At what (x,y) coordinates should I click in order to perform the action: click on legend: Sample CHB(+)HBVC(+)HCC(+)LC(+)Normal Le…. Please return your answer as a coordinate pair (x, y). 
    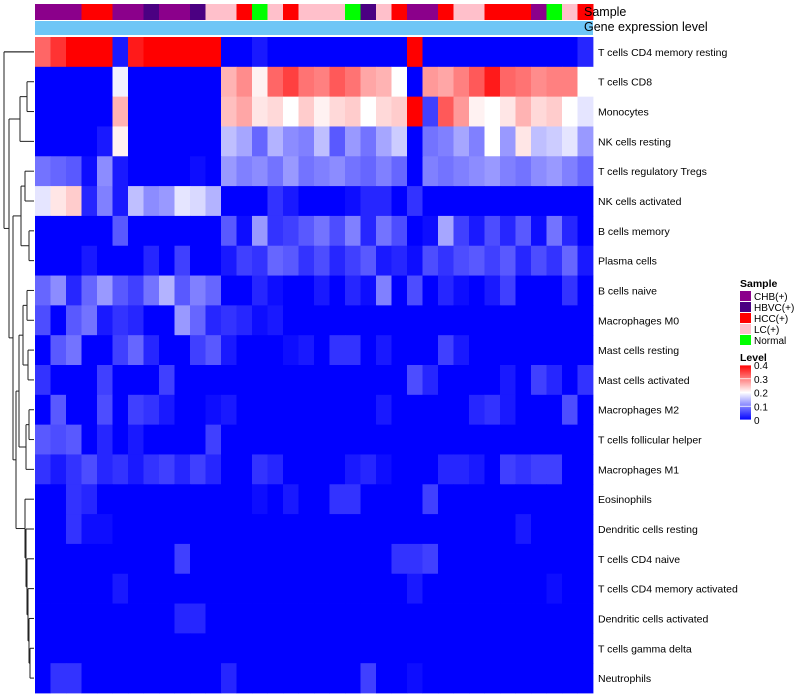
    Looking at the image, I should click on (767, 352).